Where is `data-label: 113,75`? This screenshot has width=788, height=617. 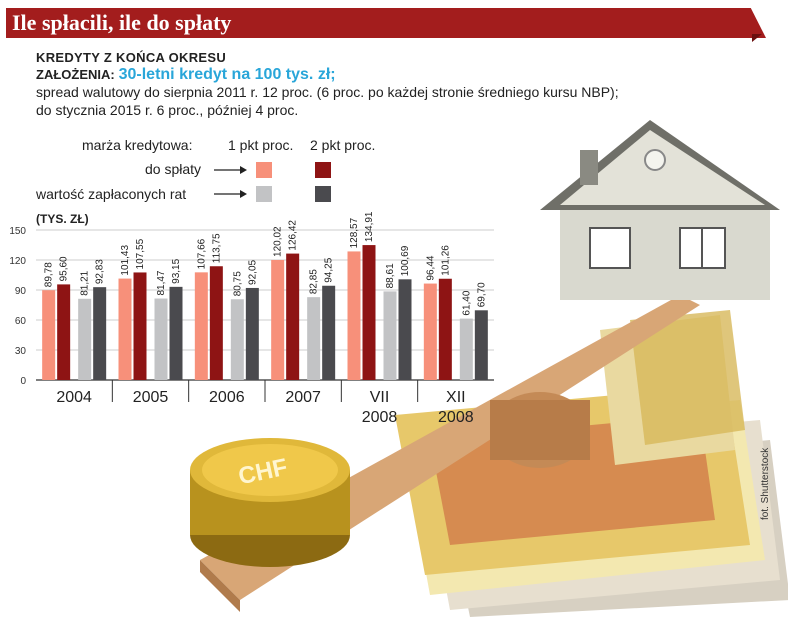 data-label: 113,75 is located at coordinates (216, 248).